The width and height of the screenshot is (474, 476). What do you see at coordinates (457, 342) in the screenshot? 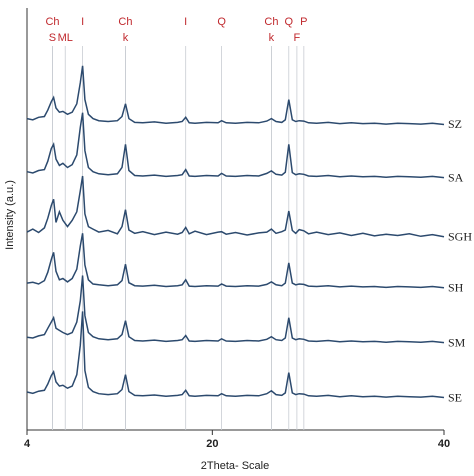
I see `series-label: SM` at bounding box center [457, 342].